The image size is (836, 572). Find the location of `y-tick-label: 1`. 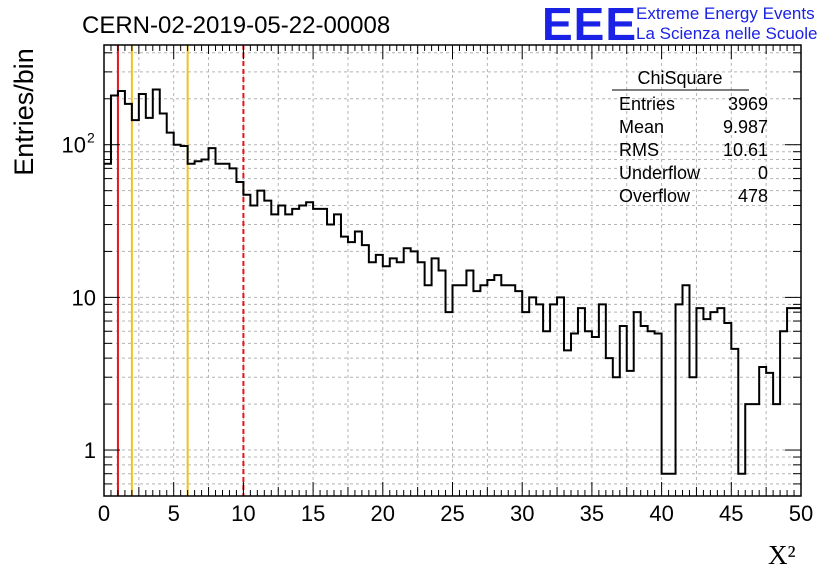

y-tick-label: 1 is located at coordinates (90, 450).